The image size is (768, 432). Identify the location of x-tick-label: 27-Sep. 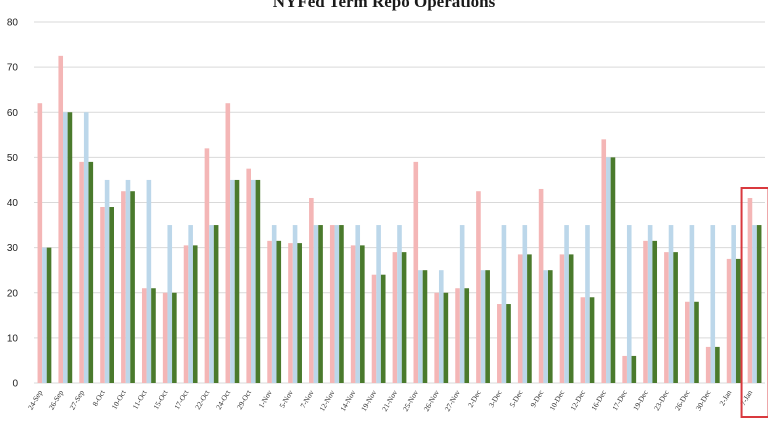
(77, 399).